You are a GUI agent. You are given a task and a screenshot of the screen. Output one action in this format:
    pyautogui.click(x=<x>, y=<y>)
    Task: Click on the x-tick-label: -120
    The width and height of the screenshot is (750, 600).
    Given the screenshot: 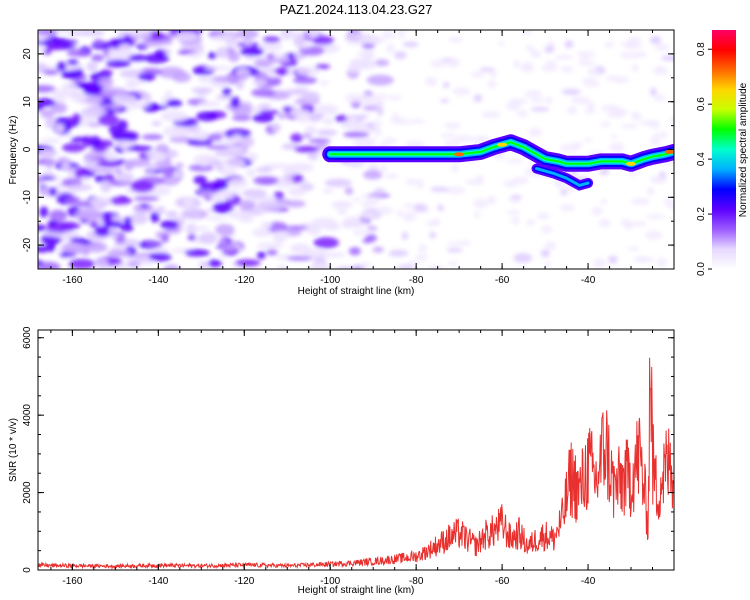 What is the action you would take?
    pyautogui.click(x=244, y=280)
    